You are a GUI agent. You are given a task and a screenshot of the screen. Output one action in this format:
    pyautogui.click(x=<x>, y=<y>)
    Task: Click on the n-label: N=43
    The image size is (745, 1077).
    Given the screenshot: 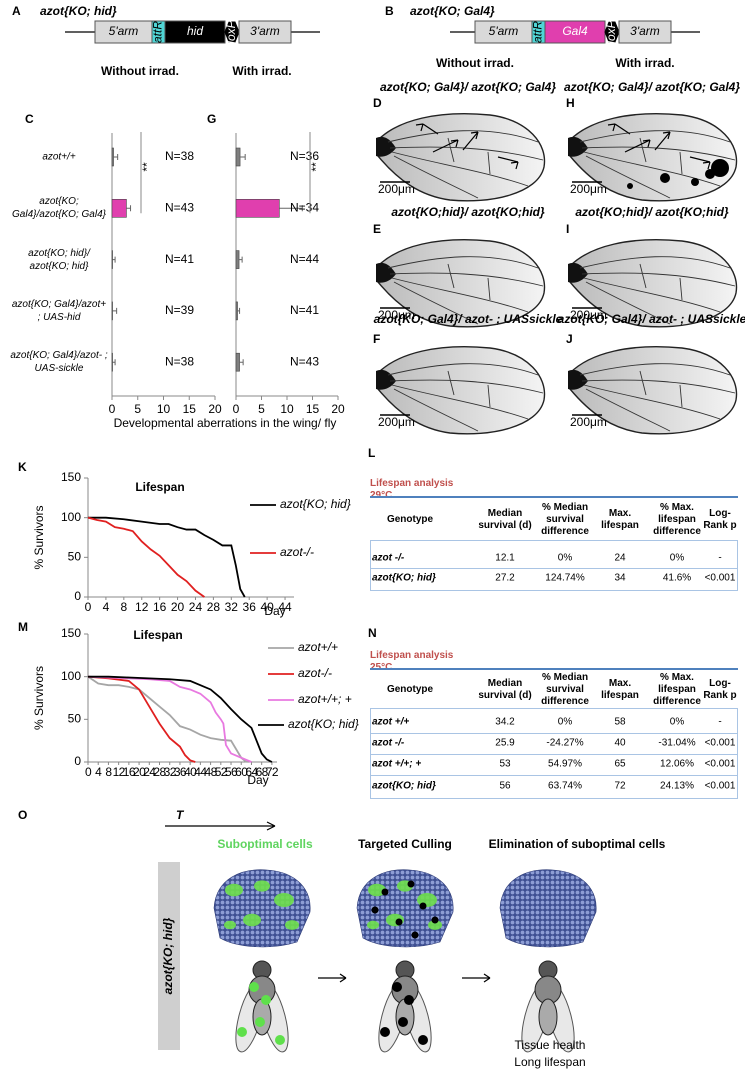 What is the action you would take?
    pyautogui.click(x=304, y=361)
    